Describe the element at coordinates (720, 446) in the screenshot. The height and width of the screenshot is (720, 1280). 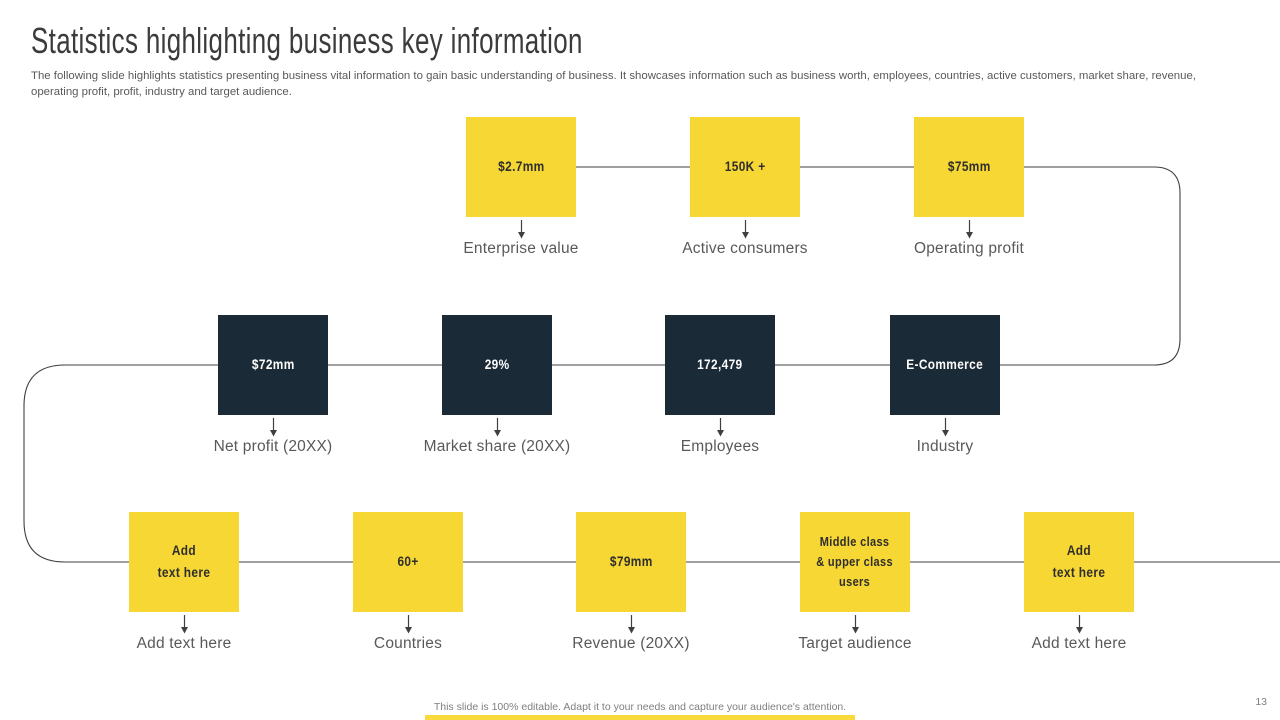
I see `stat-label: Employees` at that location.